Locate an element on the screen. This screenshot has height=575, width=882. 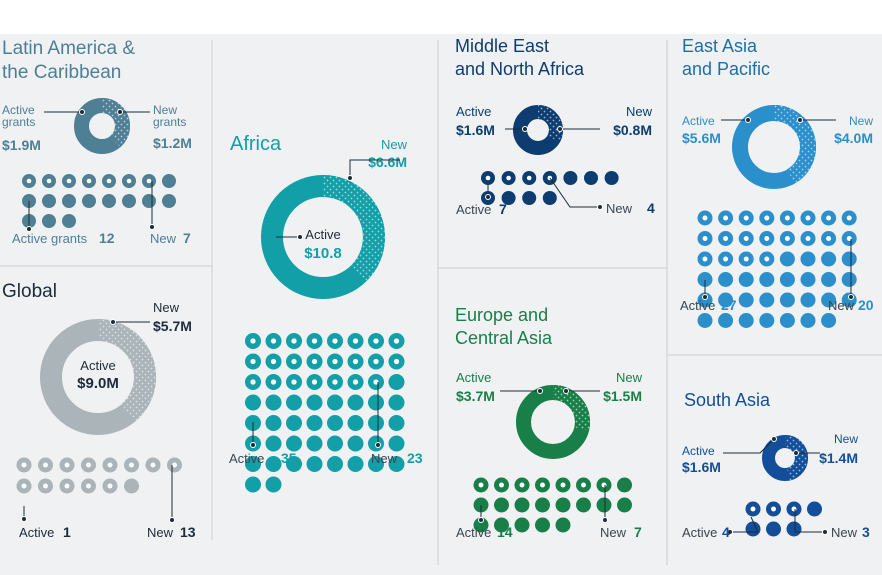
region-title-africa: Africa is located at coordinates (256, 144).